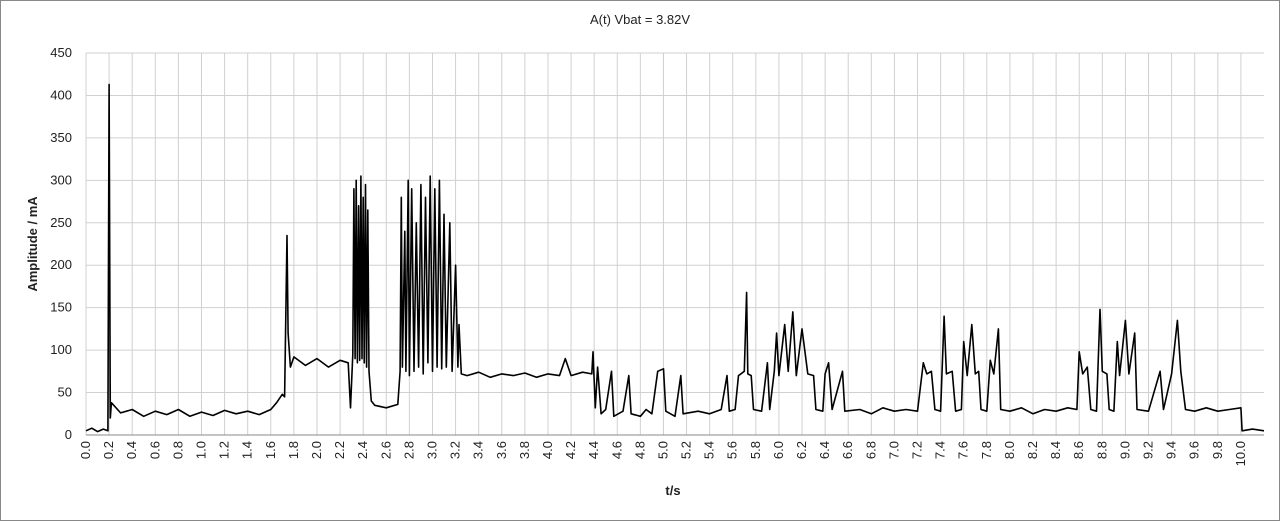 This screenshot has height=521, width=1280. I want to click on x-tick-label: 7.2, so click(917, 450).